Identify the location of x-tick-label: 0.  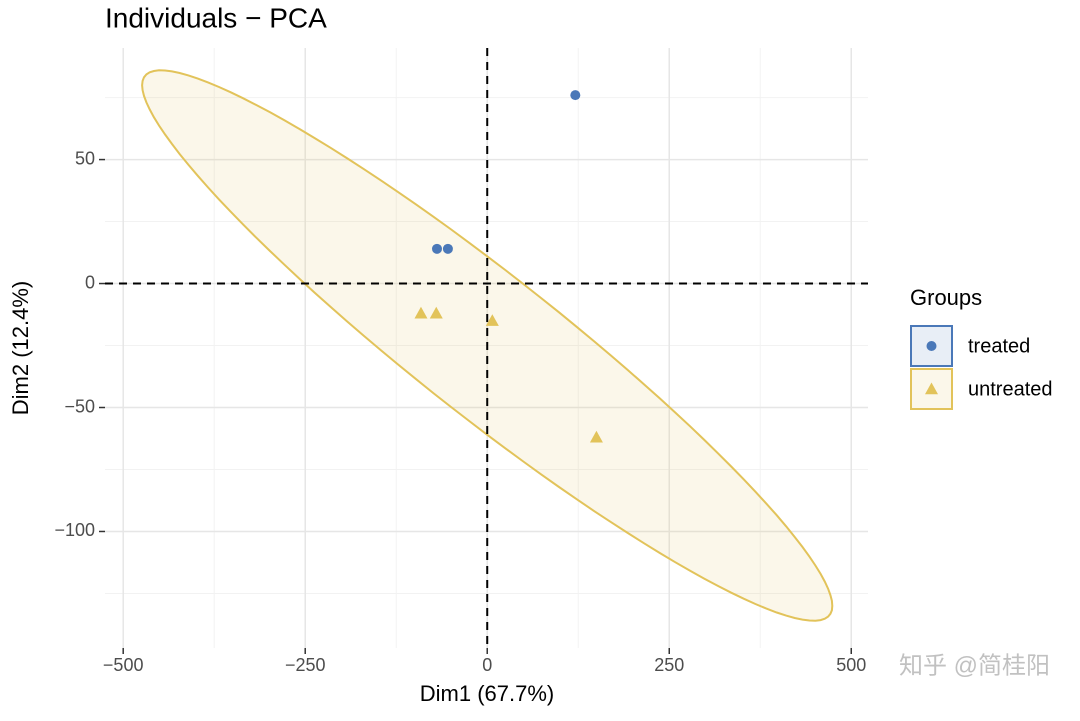
(487, 665).